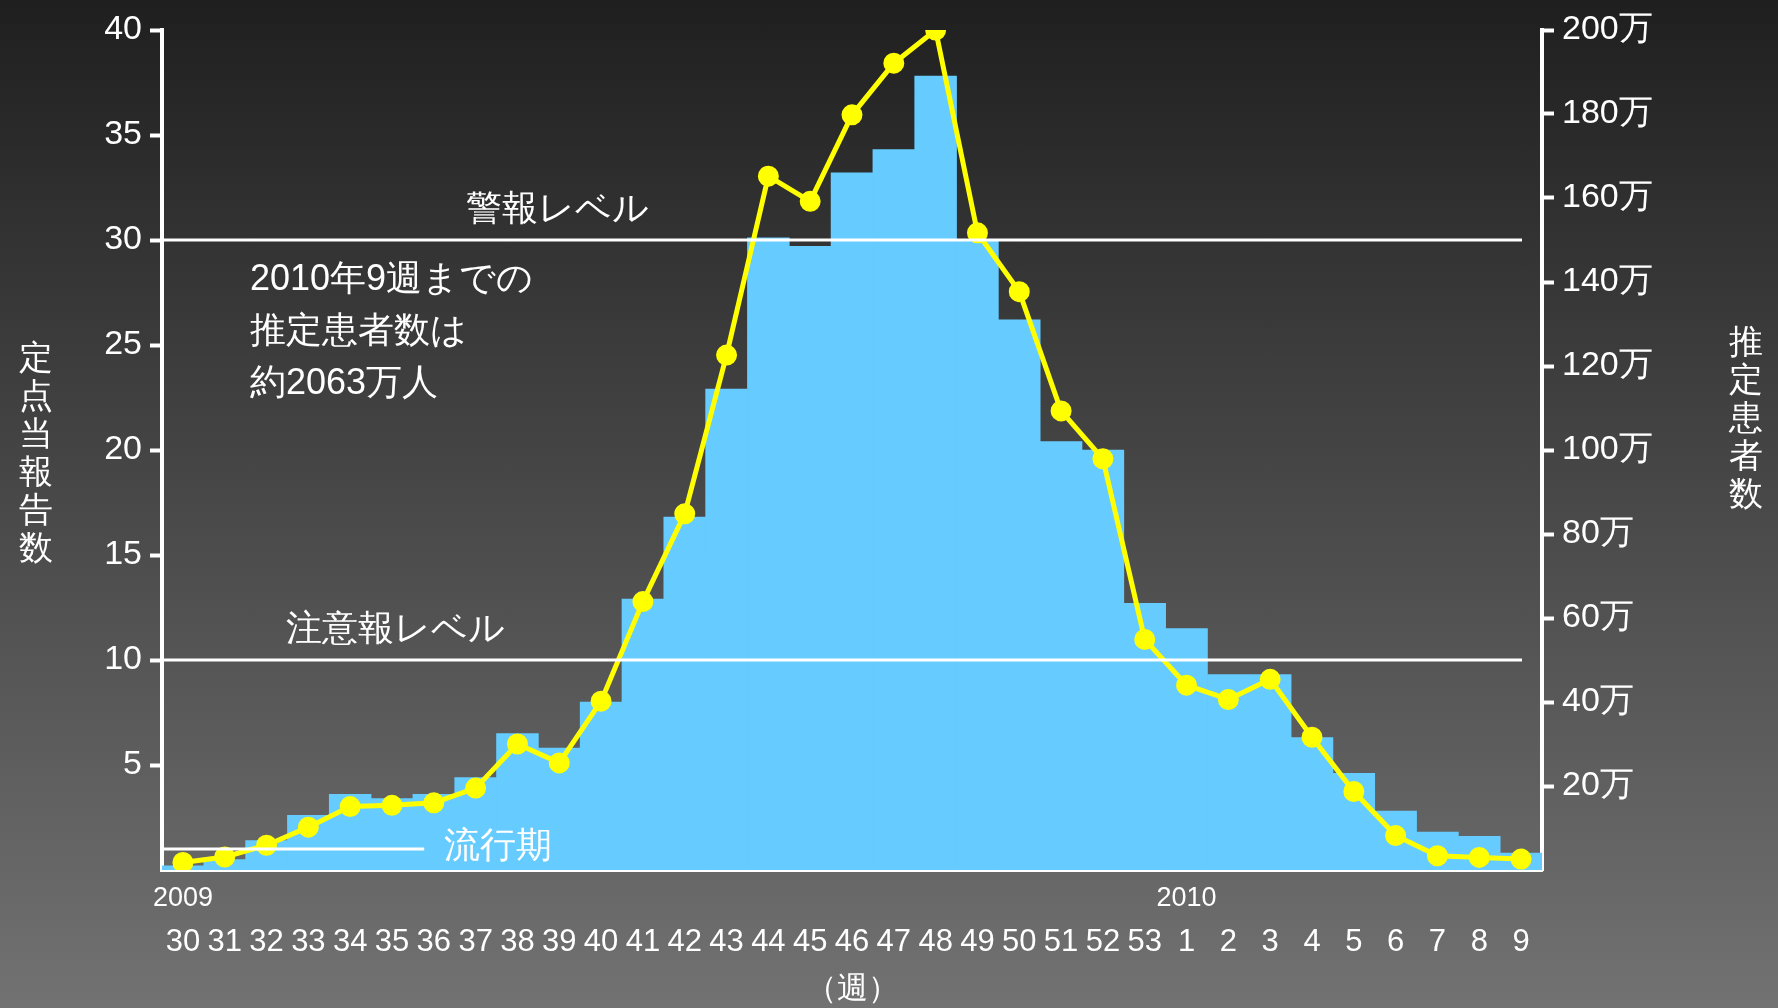  What do you see at coordinates (601, 941) in the screenshot?
I see `x-tick-label: 40` at bounding box center [601, 941].